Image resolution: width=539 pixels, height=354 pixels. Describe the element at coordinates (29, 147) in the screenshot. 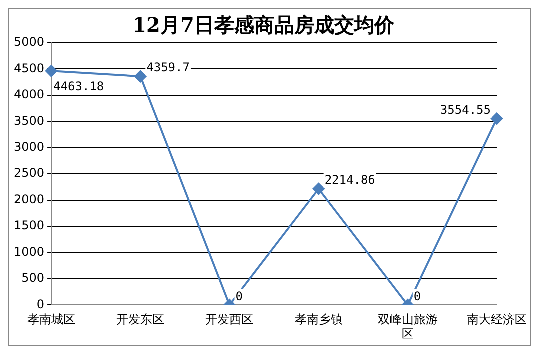

I see `y-tick-label: 3000` at that location.